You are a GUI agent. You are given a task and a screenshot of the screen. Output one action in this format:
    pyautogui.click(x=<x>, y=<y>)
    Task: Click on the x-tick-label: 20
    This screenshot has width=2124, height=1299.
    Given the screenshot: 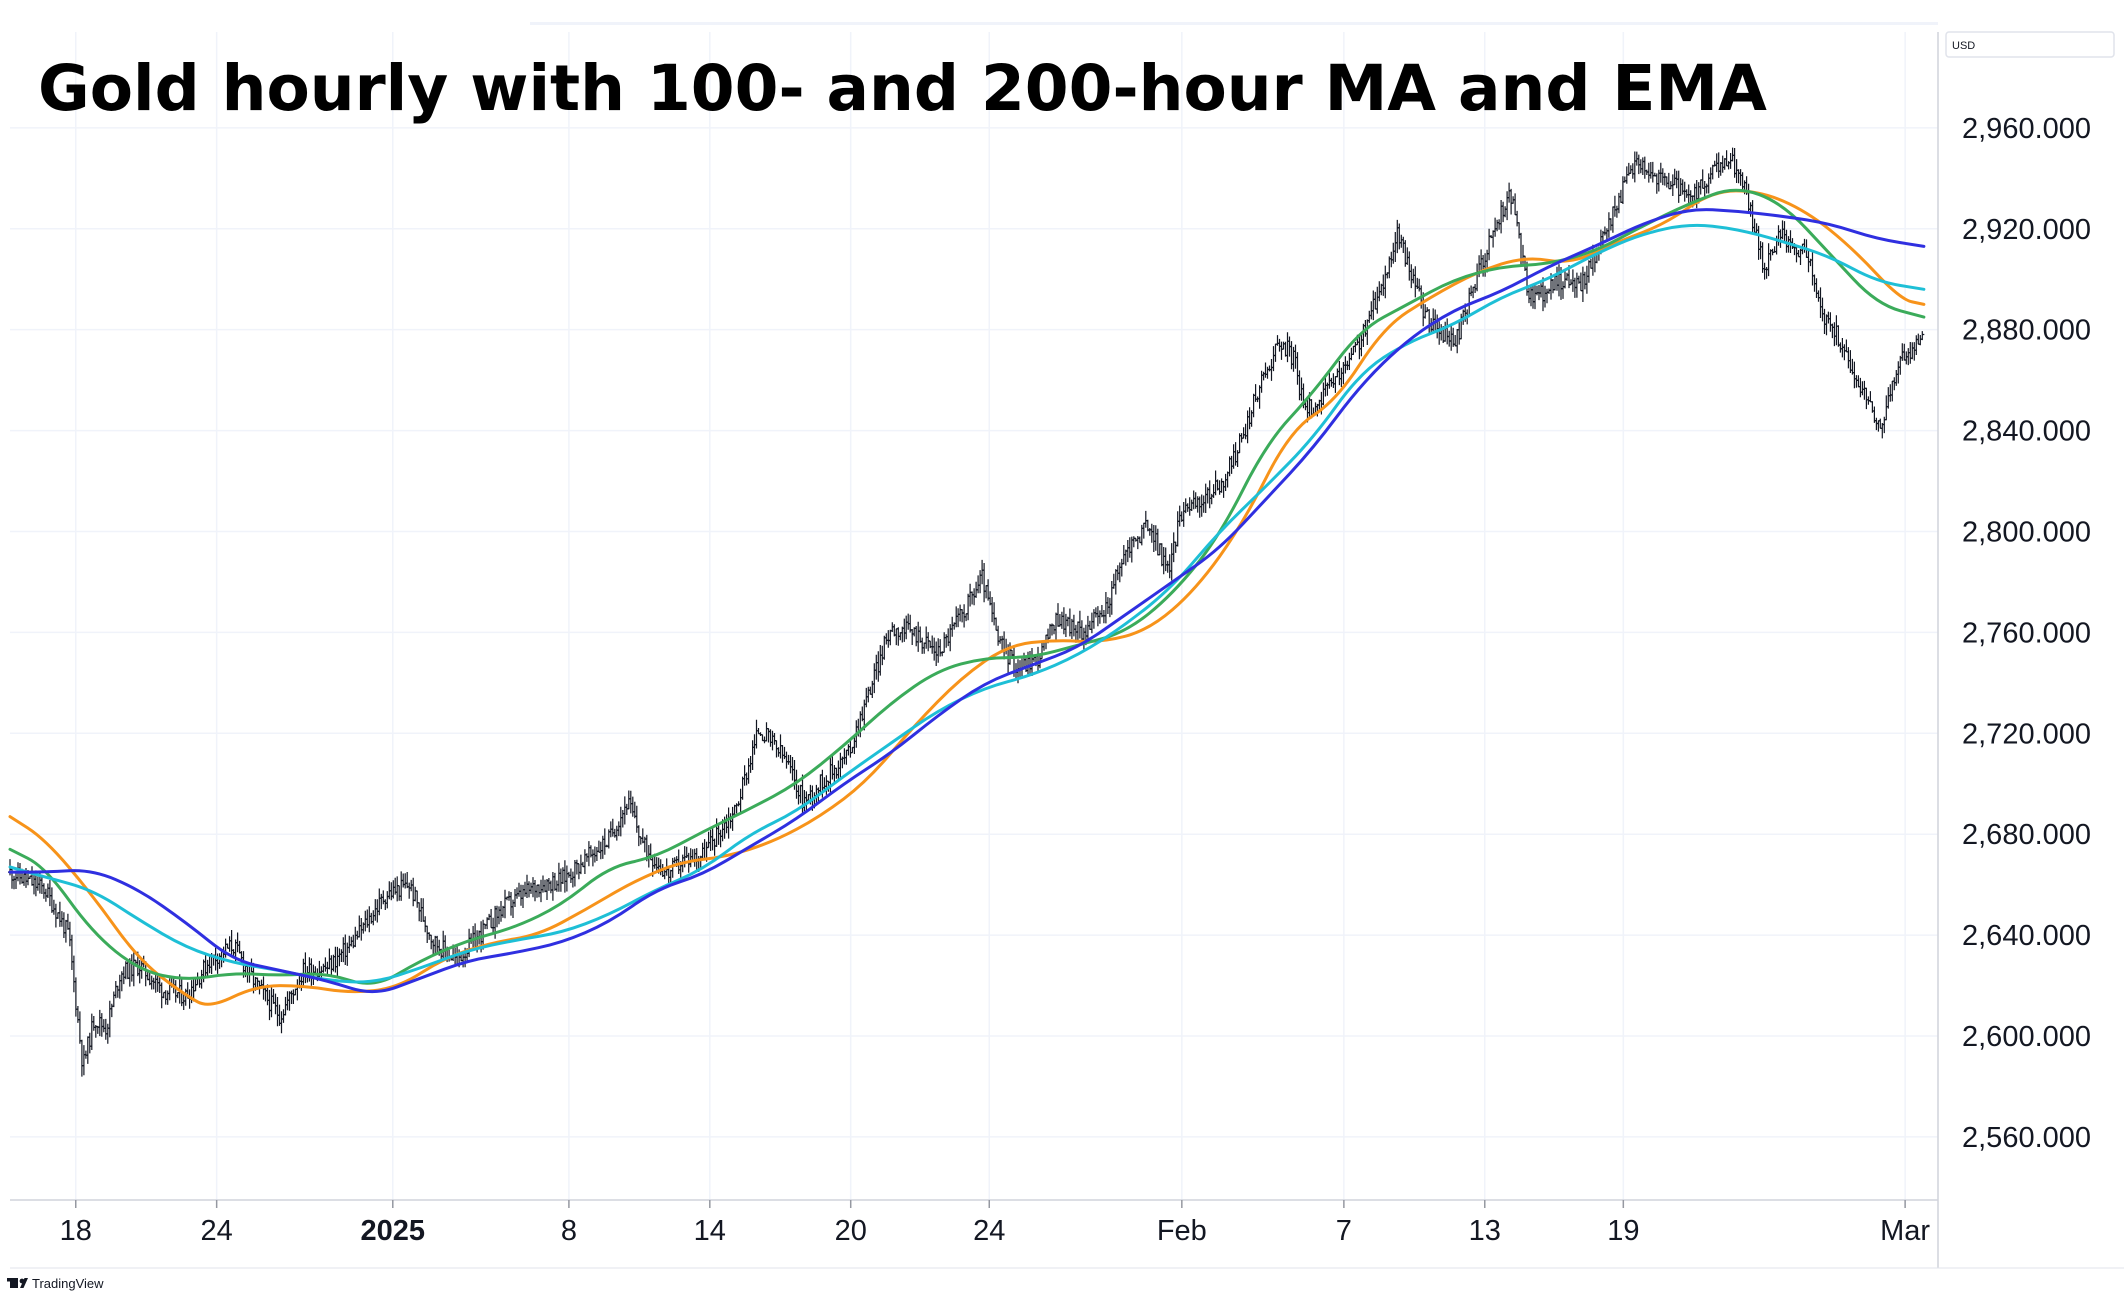 What is the action you would take?
    pyautogui.click(x=851, y=1231)
    